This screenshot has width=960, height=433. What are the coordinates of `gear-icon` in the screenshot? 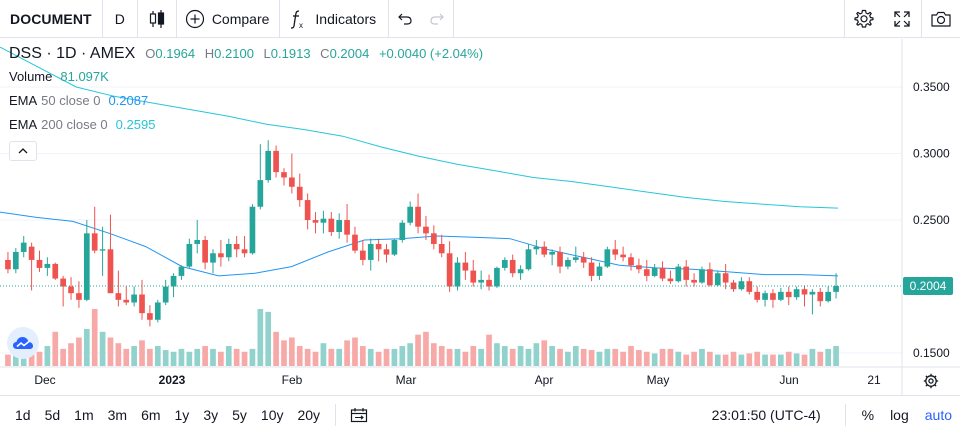 It's located at (864, 18).